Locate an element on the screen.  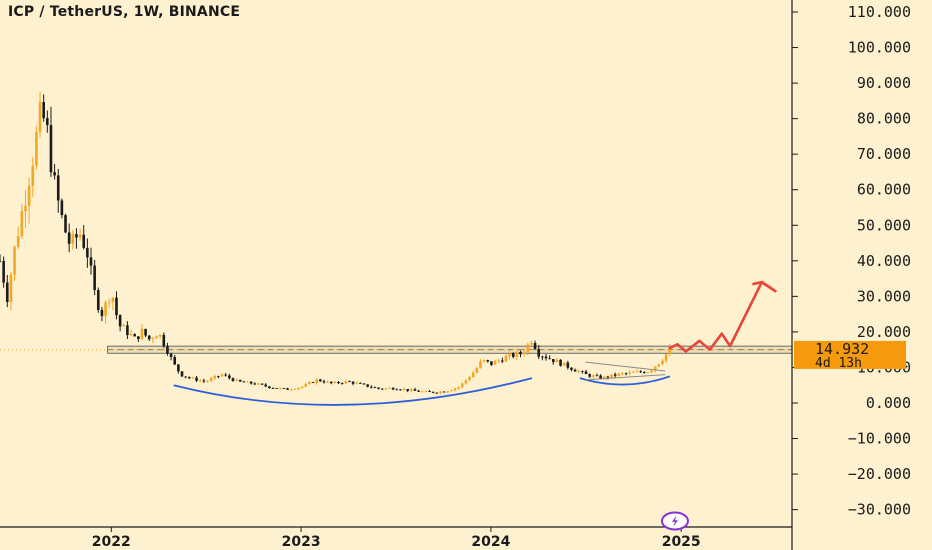
y-tick-label: 0.000 is located at coordinates (888, 403).